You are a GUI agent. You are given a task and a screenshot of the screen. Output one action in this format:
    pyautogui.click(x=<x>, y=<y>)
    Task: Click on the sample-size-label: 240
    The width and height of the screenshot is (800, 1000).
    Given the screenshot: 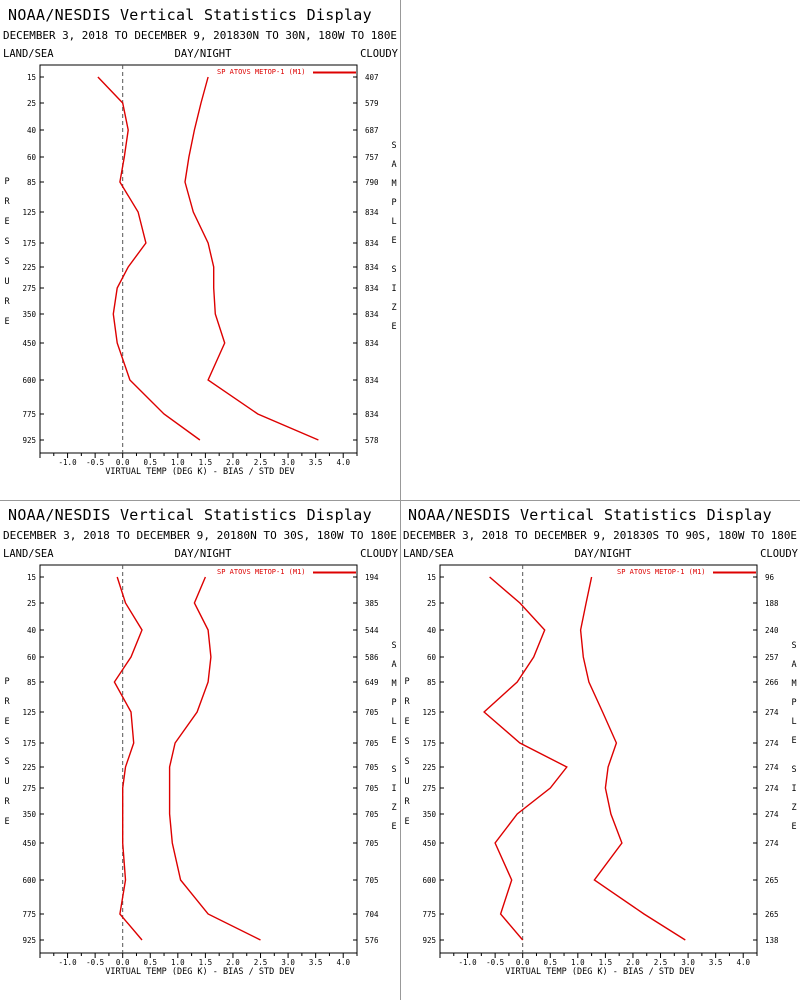 What is the action you would take?
    pyautogui.click(x=772, y=630)
    